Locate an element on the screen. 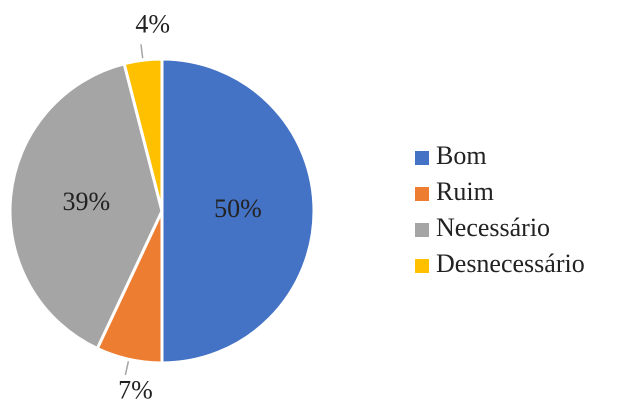  legend-label: Necessário is located at coordinates (493, 227).